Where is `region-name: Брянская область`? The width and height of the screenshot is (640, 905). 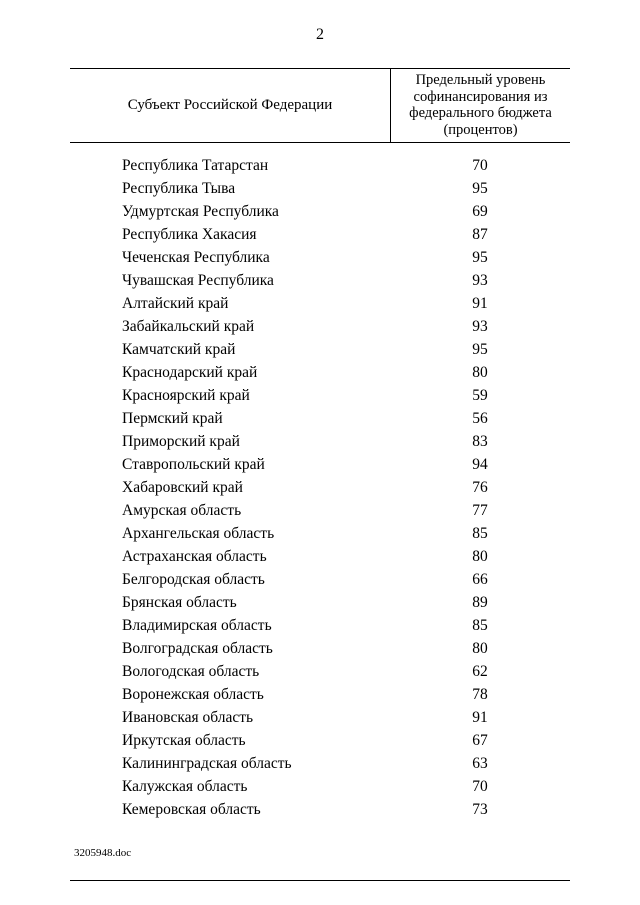 region-name: Брянская область is located at coordinates (179, 602).